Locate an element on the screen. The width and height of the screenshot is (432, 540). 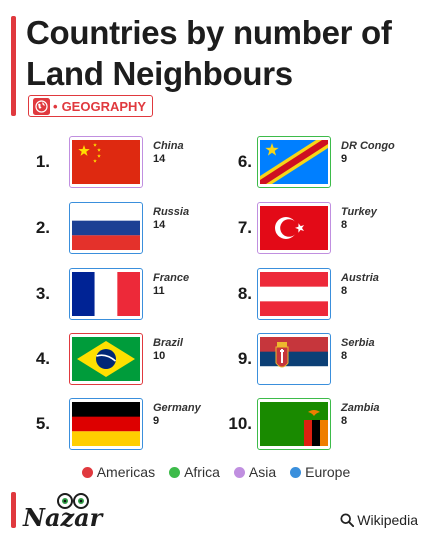
nazar-logo: Nazar is located at coordinates (58, 511).